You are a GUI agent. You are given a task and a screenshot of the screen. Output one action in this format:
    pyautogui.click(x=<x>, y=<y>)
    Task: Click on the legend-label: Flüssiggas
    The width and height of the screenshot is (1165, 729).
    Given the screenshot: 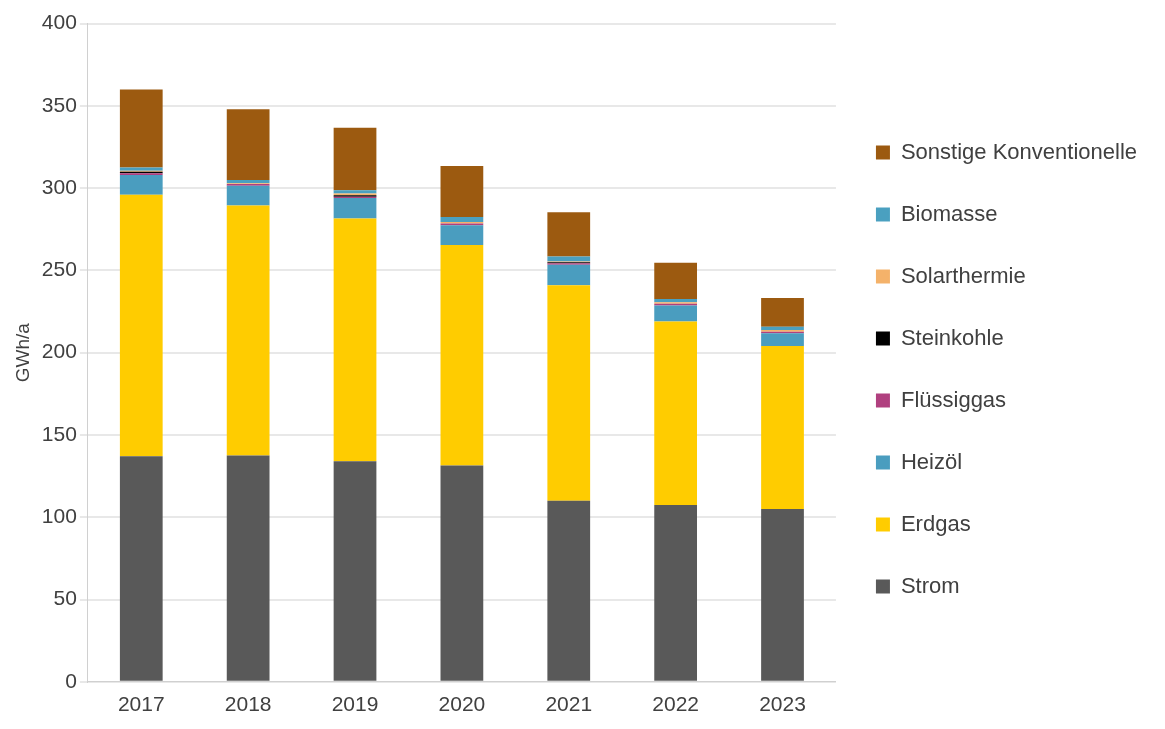 What is the action you would take?
    pyautogui.click(x=953, y=399)
    